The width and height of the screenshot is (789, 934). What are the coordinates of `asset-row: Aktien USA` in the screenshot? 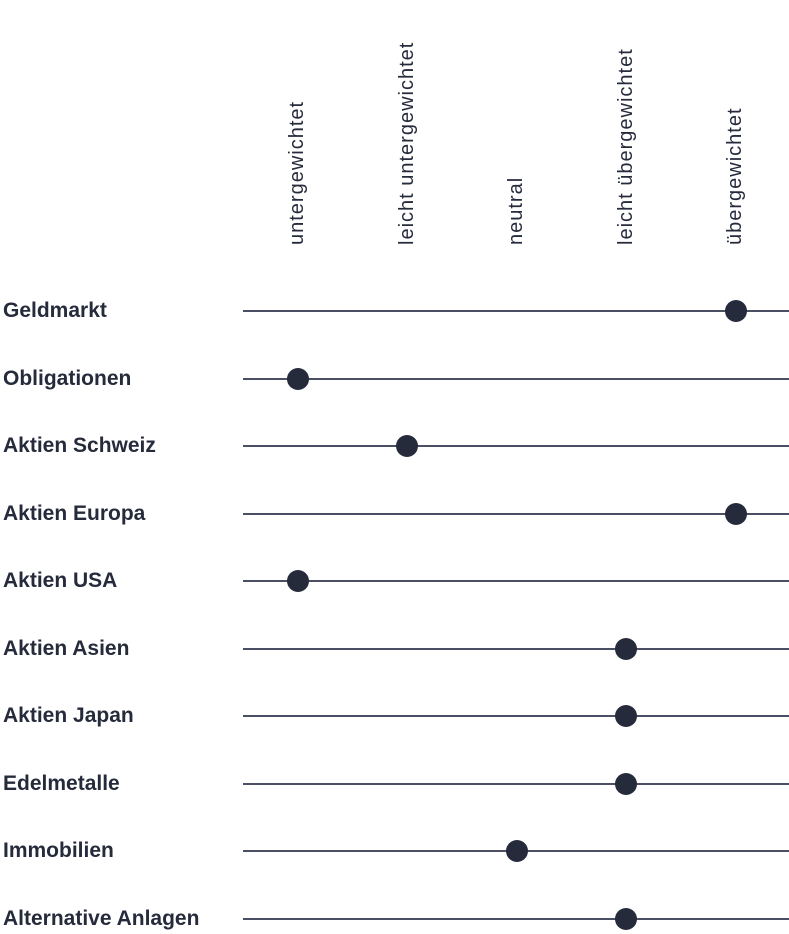 It's located at (394, 581).